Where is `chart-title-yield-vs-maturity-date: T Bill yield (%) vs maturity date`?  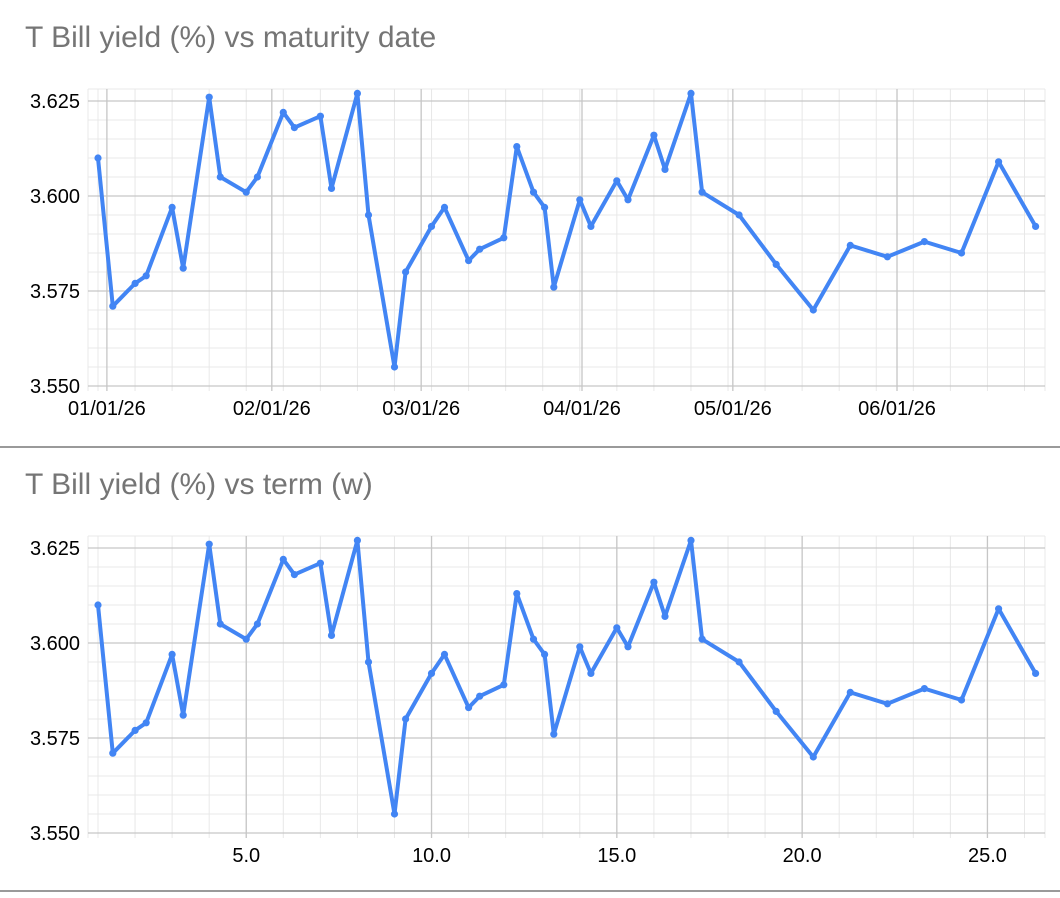 chart-title-yield-vs-maturity-date: T Bill yield (%) vs maturity date is located at coordinates (231, 37).